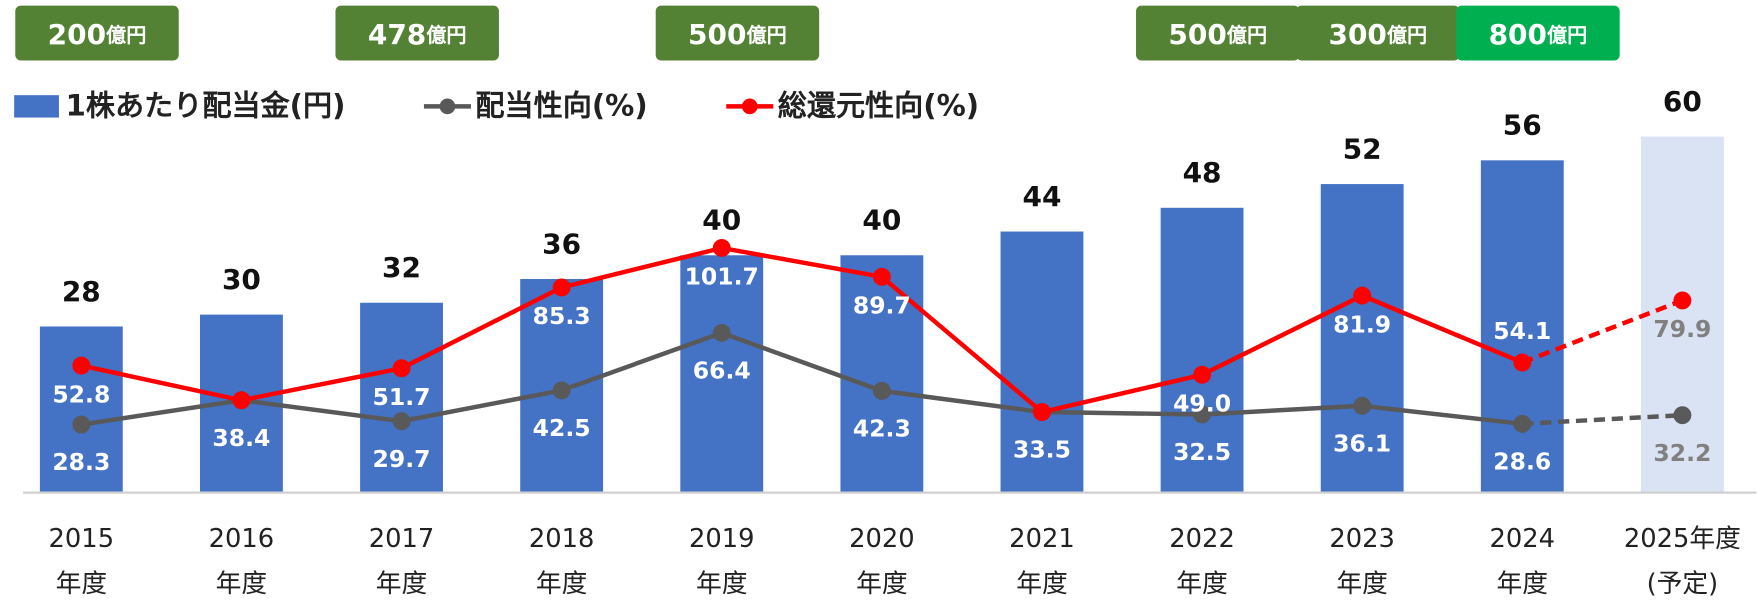 The image size is (1757, 603). What do you see at coordinates (1202, 539) in the screenshot?
I see `x-tick-label: 2022` at bounding box center [1202, 539].